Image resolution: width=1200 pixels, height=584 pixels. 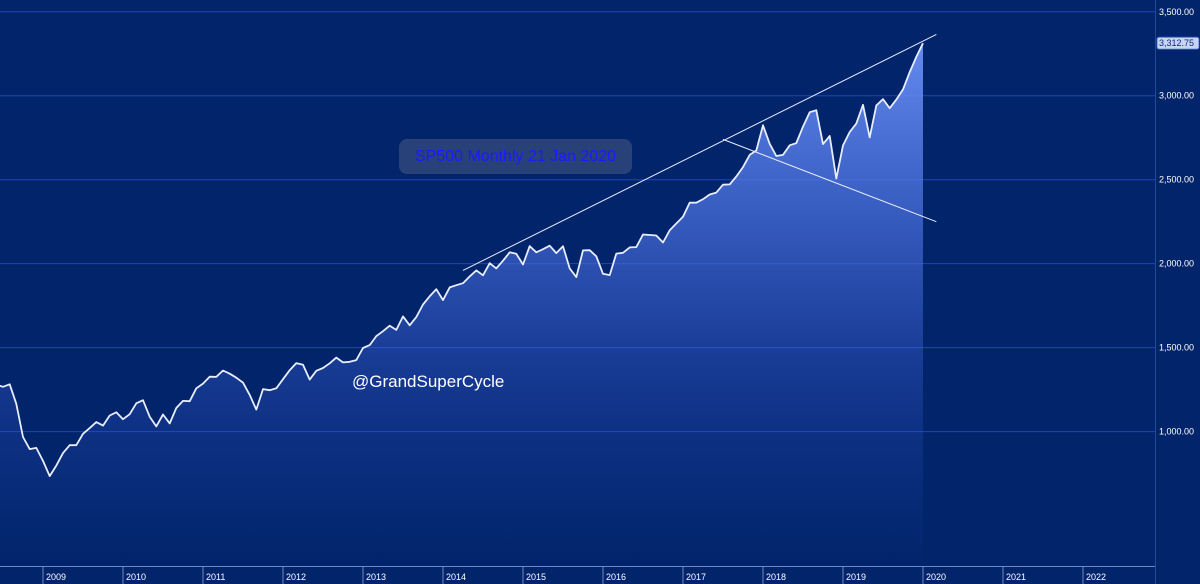 What do you see at coordinates (1176, 12) in the screenshot?
I see `y-tick-label: 3,500.00` at bounding box center [1176, 12].